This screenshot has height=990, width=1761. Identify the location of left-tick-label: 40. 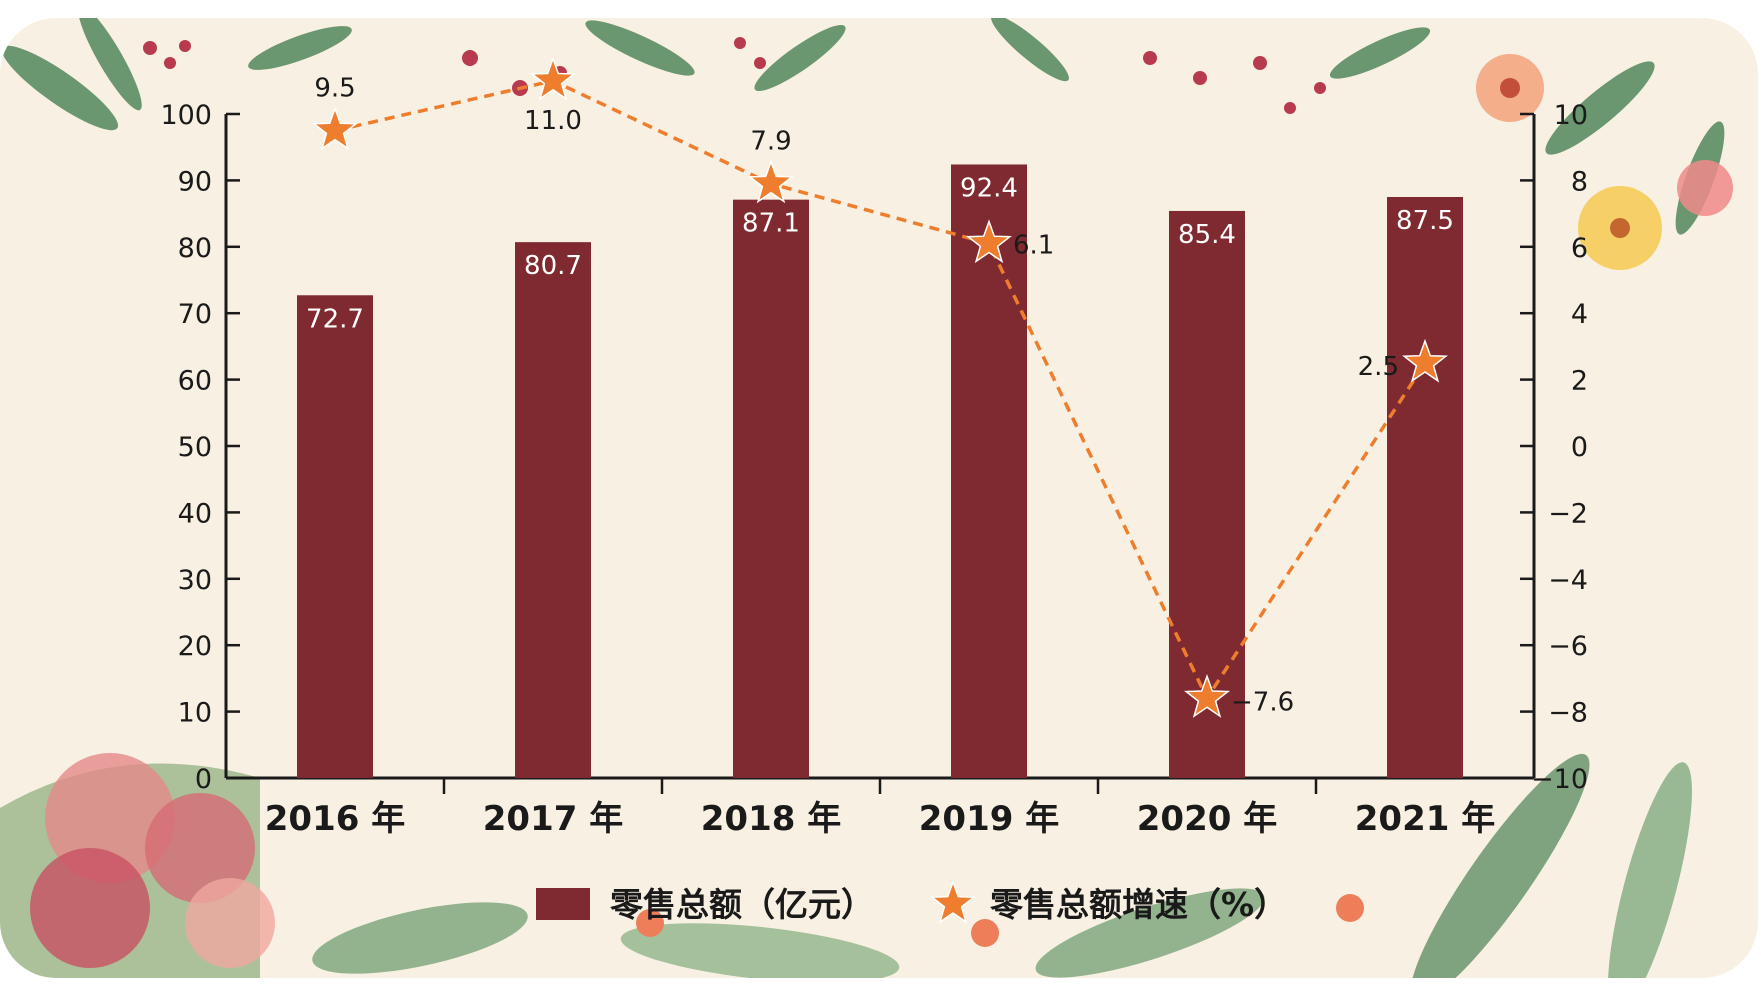
(195, 513).